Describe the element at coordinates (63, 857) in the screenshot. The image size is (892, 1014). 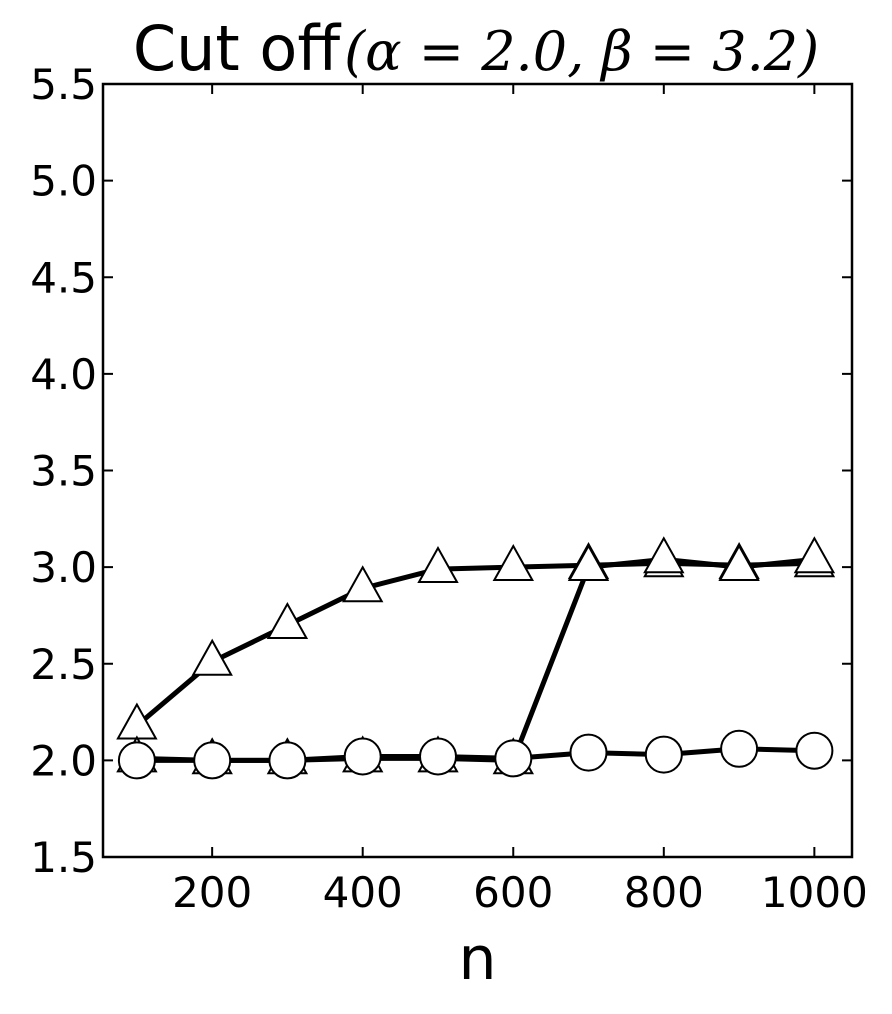
I see `y-tick-label: 1.5` at that location.